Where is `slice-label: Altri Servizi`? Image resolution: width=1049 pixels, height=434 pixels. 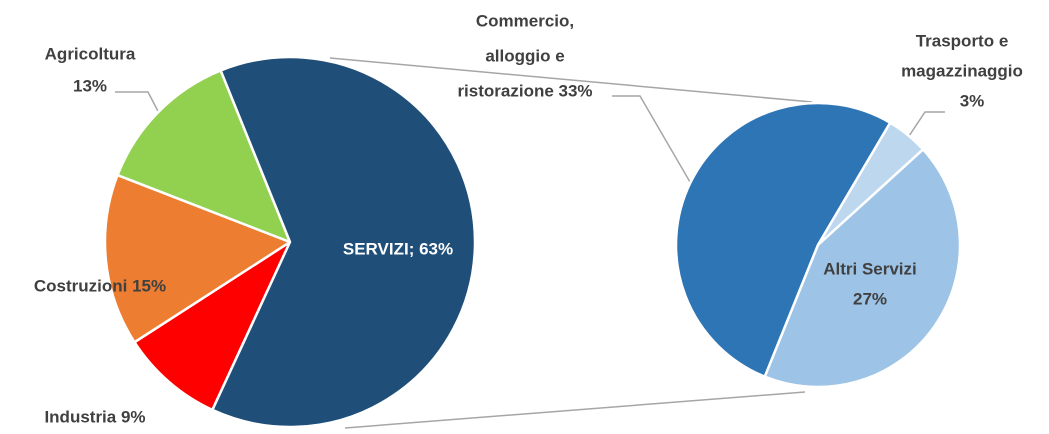
slice-label: Altri Servizi is located at coordinates (870, 268).